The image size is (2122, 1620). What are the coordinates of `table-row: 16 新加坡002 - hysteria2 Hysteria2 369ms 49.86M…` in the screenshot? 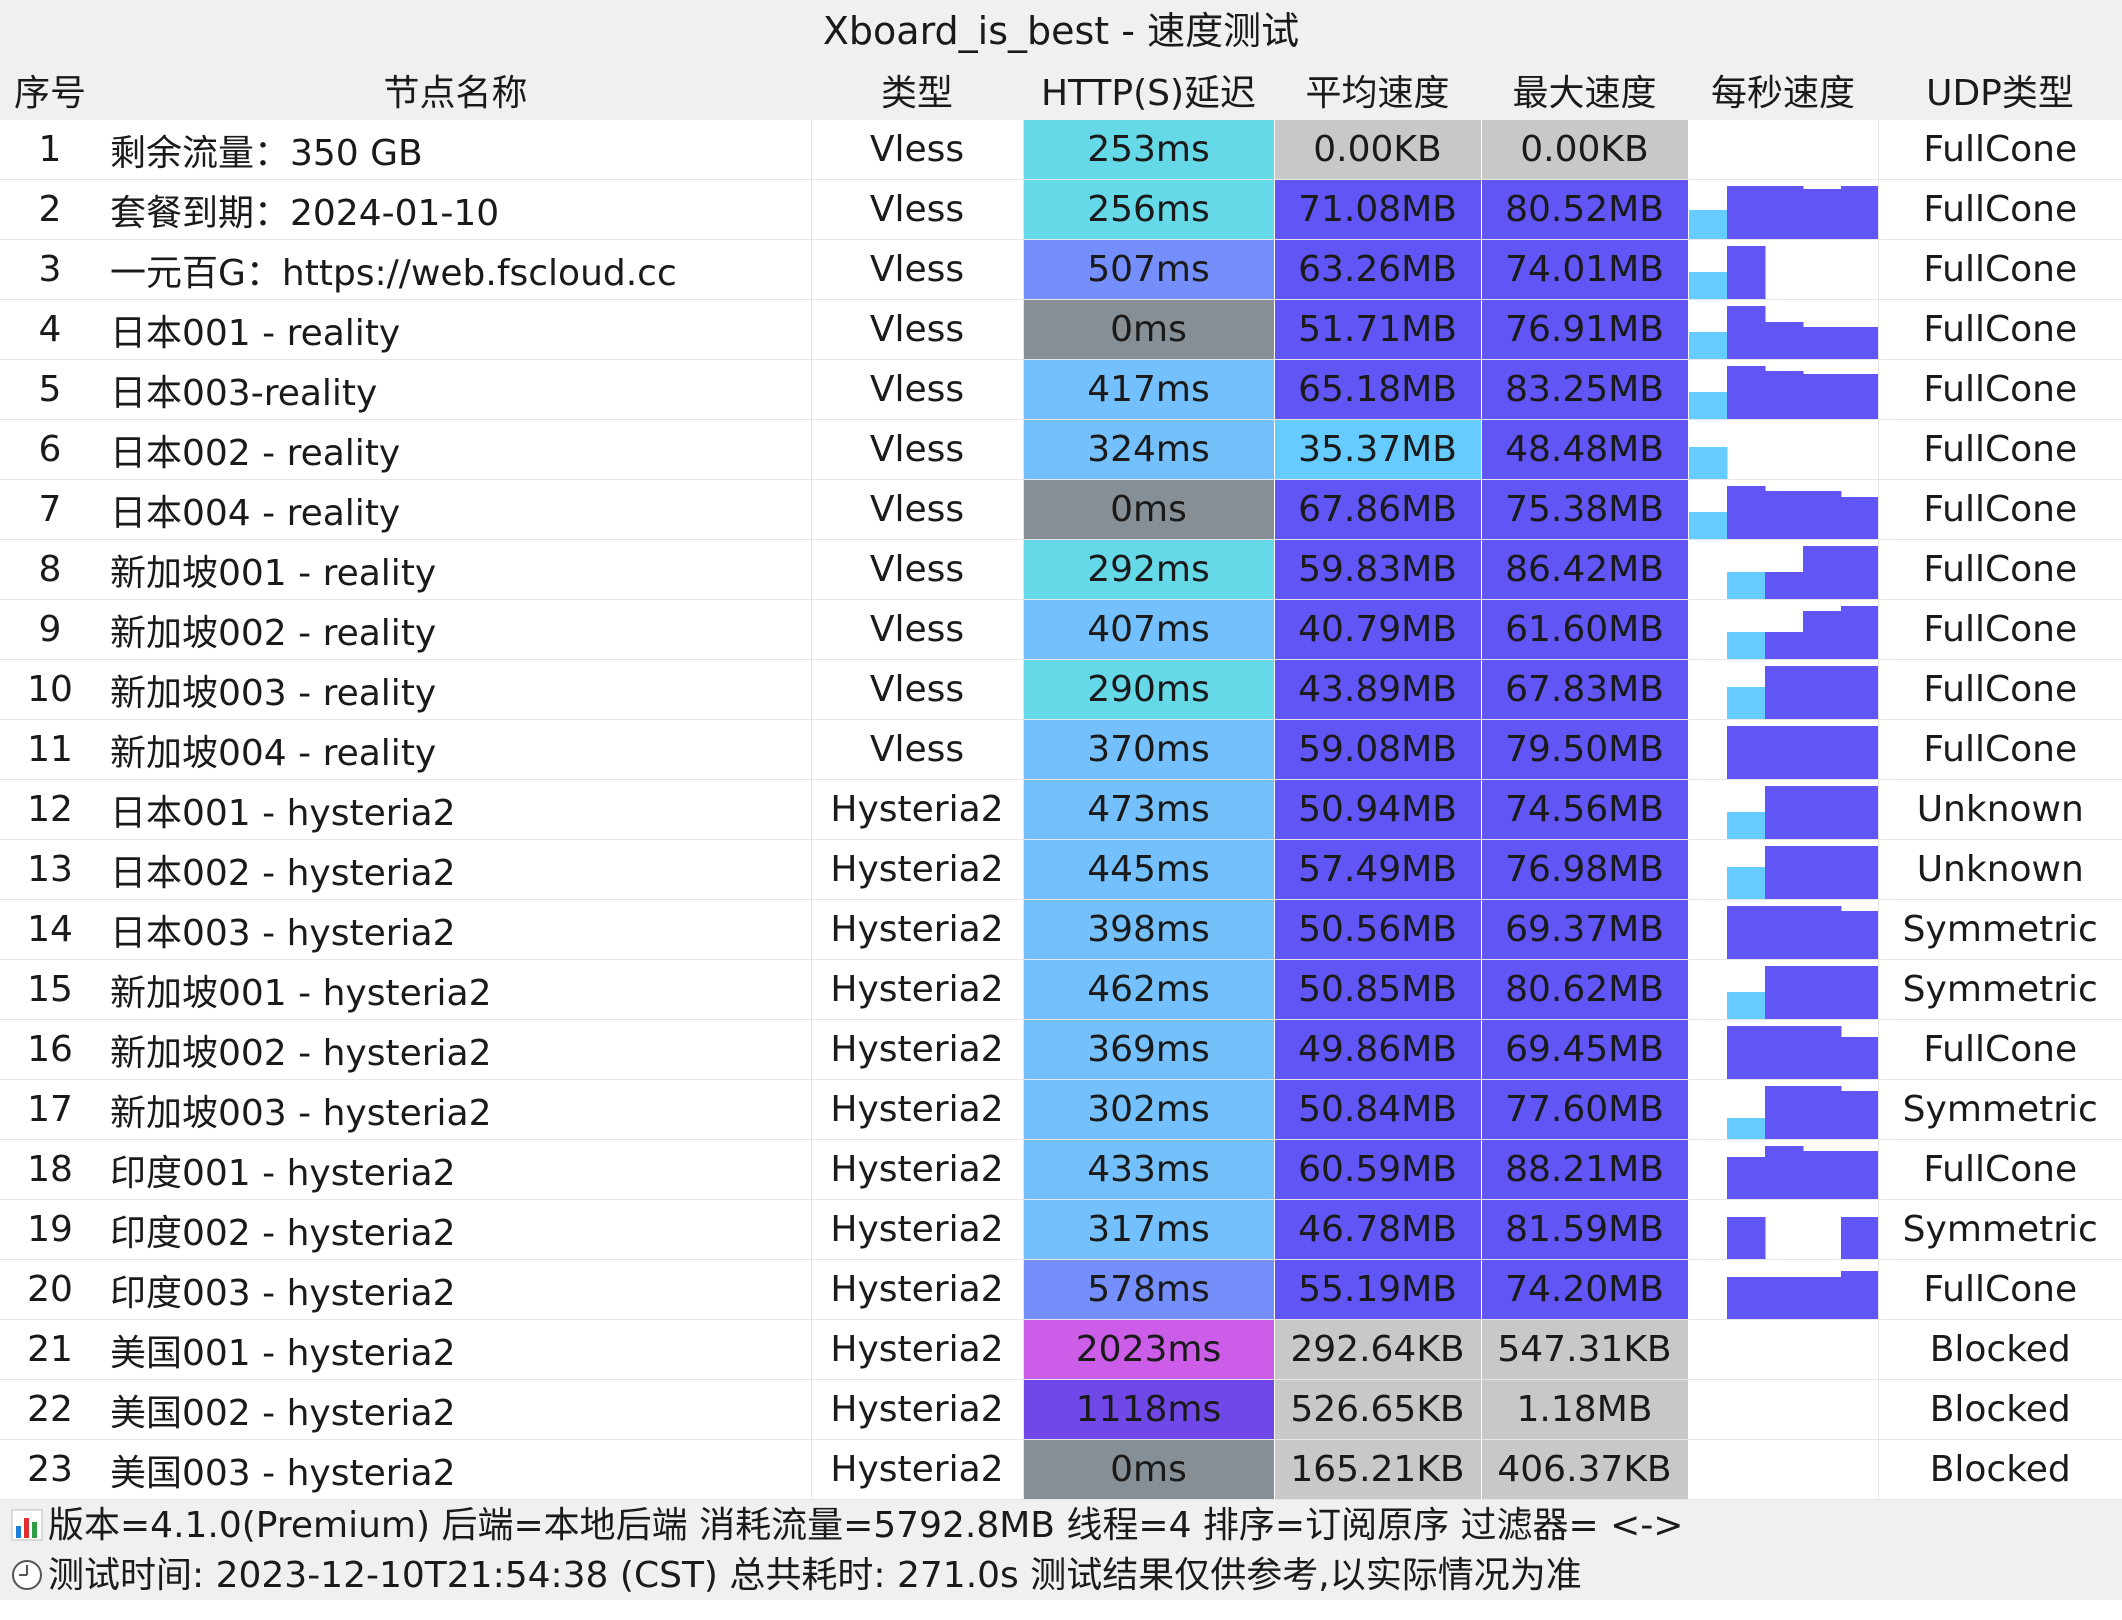 It's located at (1061, 1049).